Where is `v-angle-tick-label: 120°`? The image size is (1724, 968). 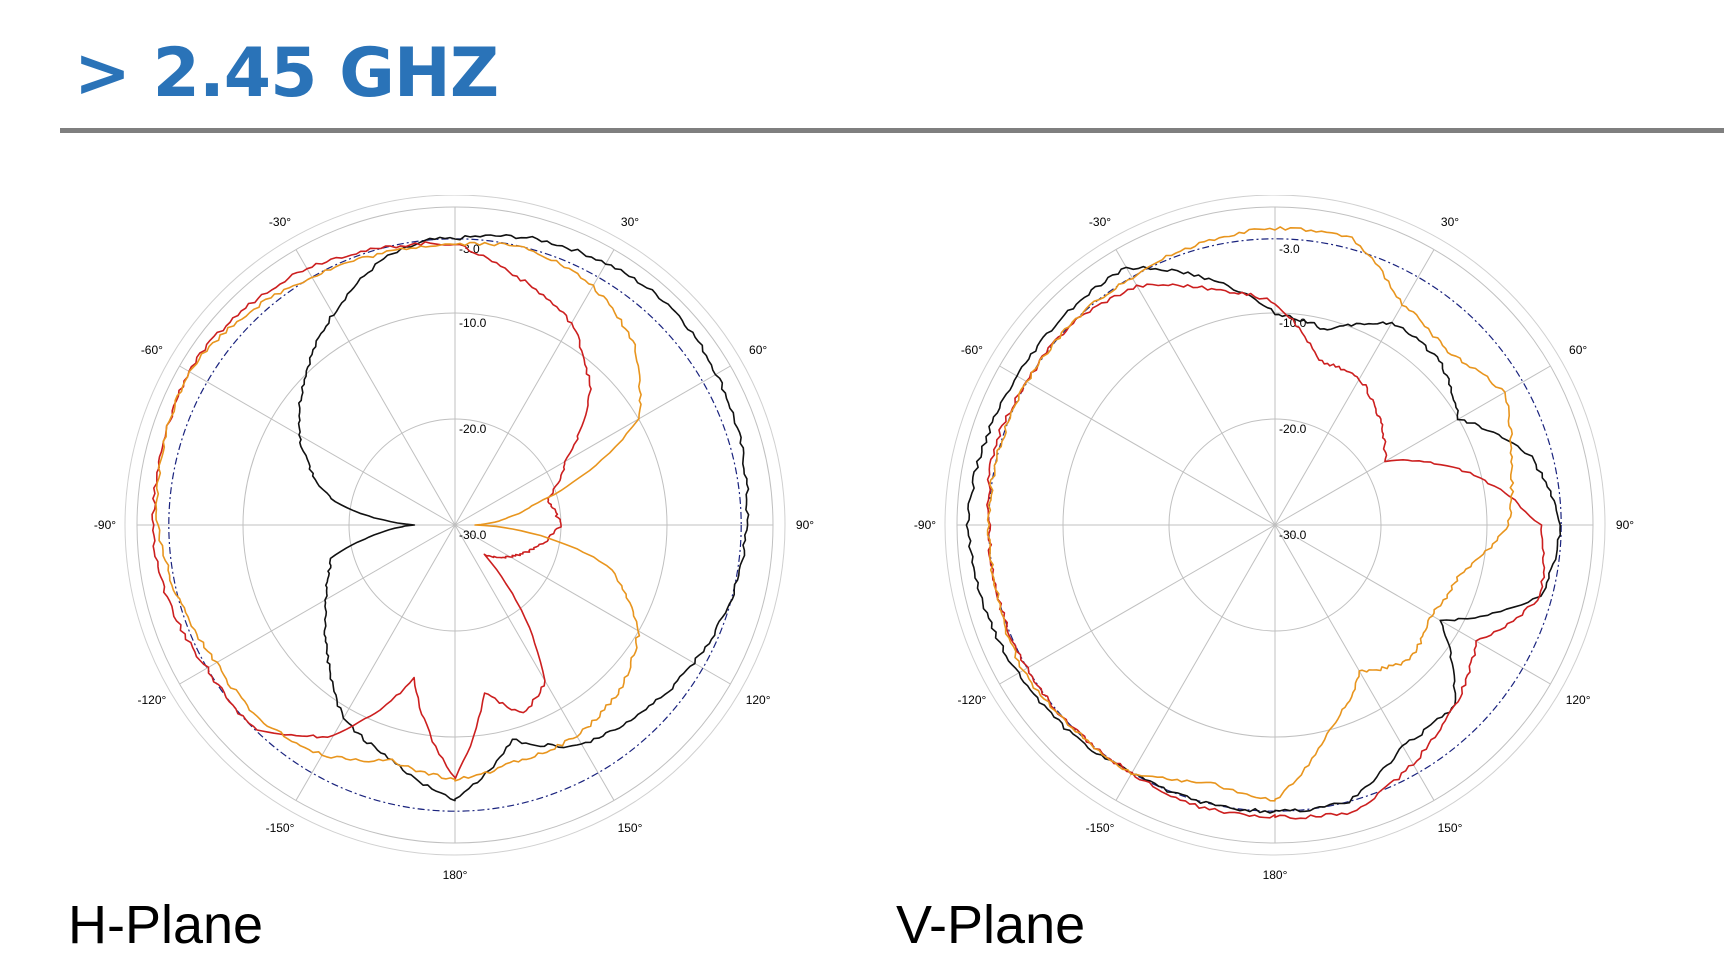
v-angle-tick-label: 120° is located at coordinates (1578, 700).